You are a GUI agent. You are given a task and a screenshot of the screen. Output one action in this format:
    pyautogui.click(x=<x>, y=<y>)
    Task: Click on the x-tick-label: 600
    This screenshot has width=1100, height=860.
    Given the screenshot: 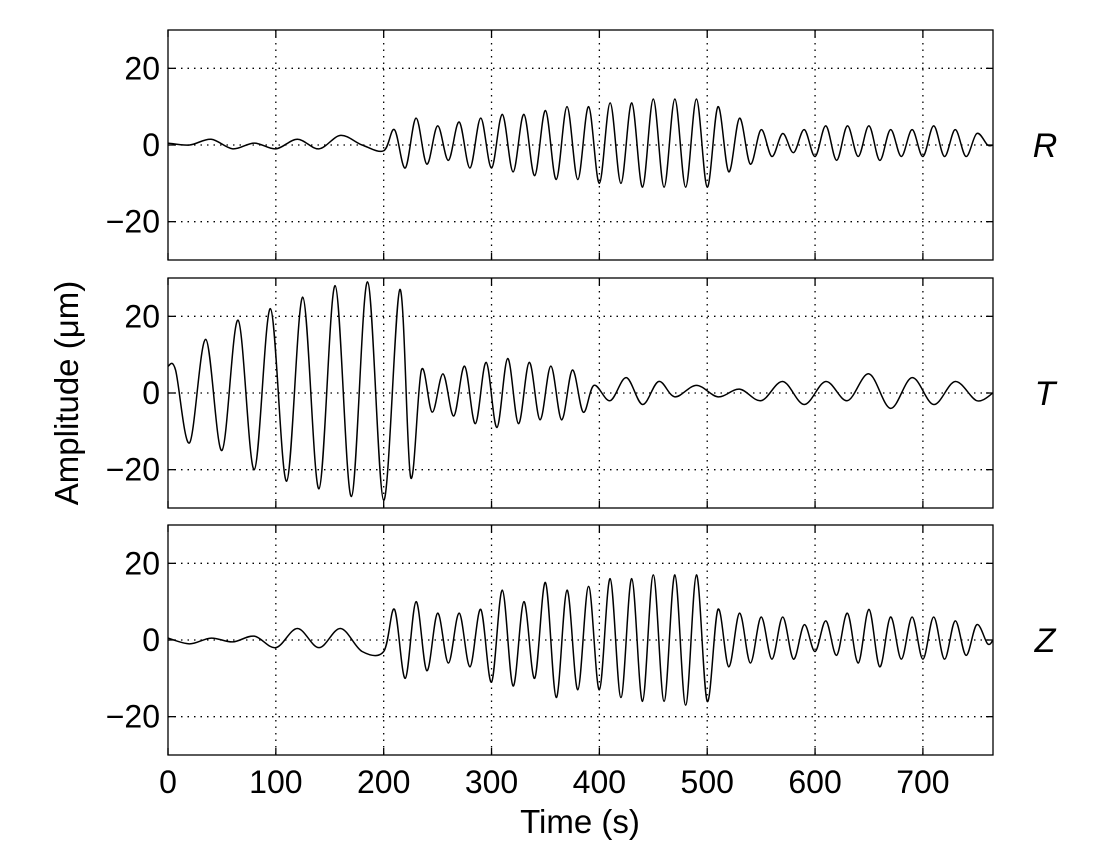 What is the action you would take?
    pyautogui.click(x=814, y=782)
    